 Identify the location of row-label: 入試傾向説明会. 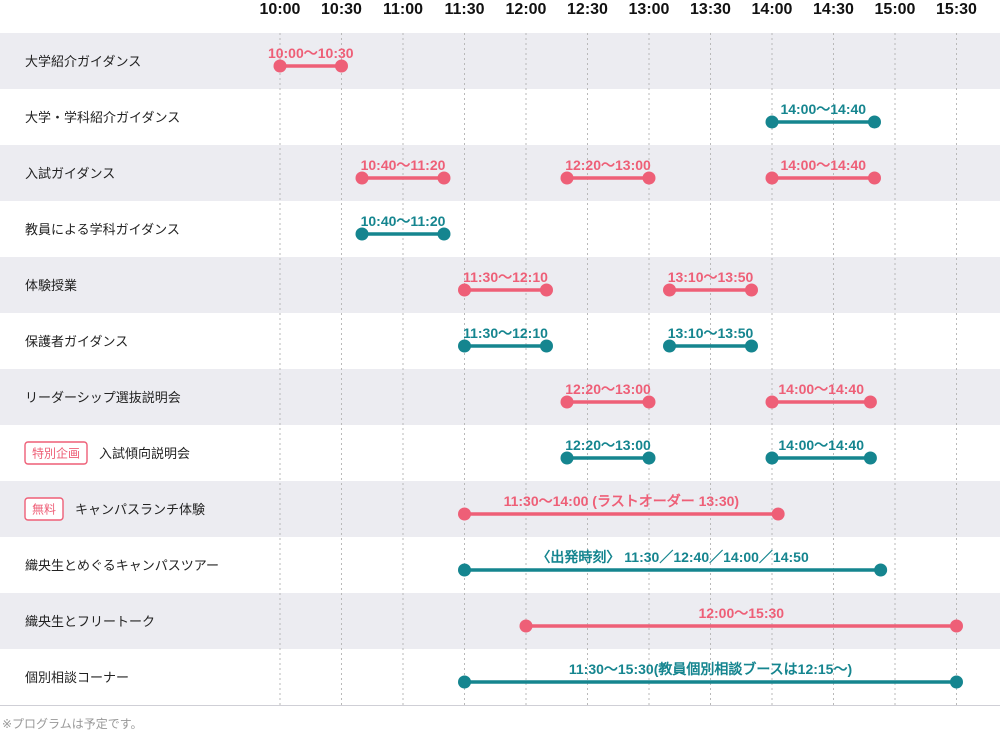
(144, 454).